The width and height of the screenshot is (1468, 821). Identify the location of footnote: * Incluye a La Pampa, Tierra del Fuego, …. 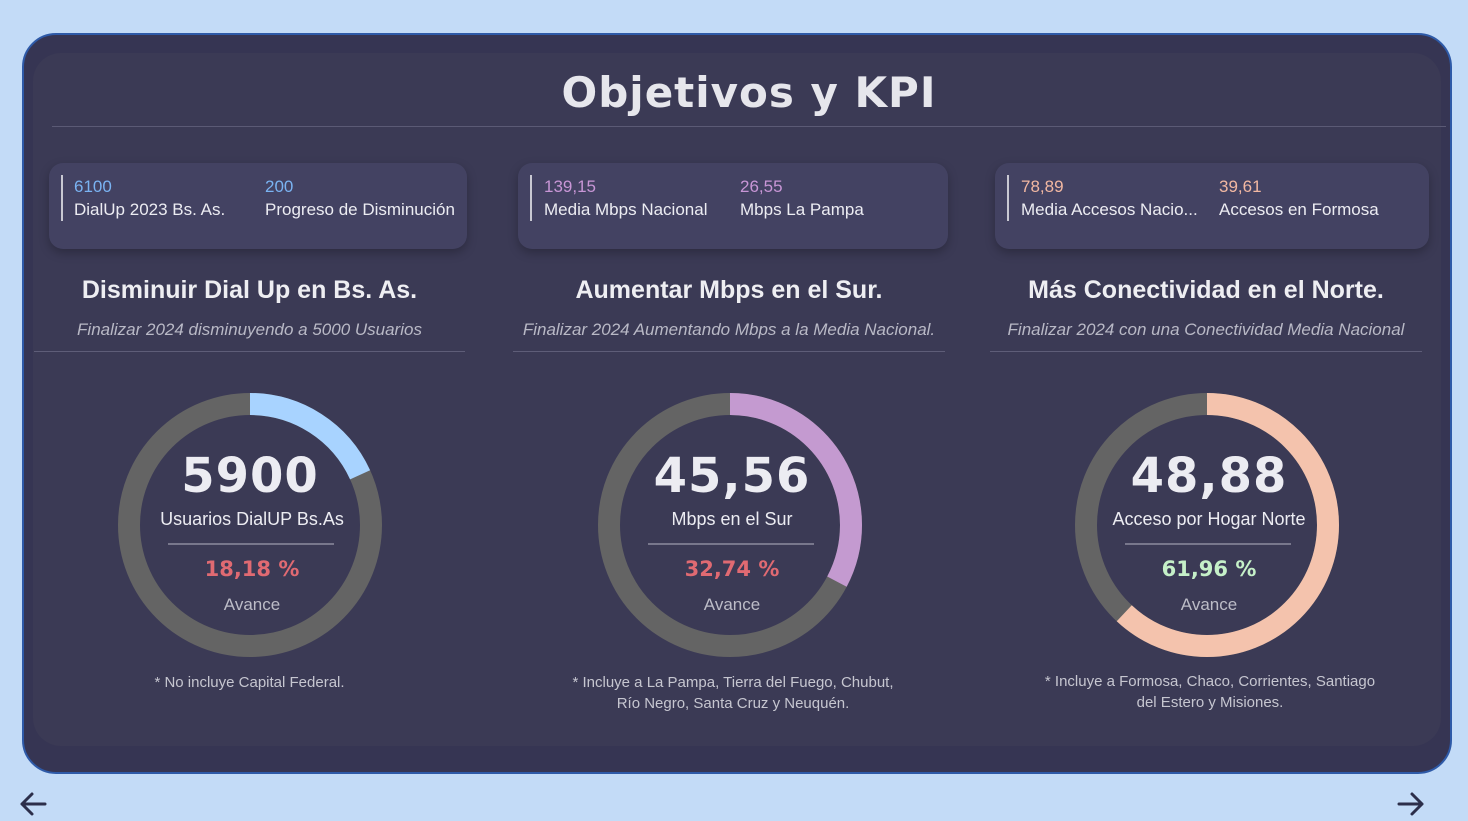
(733, 693).